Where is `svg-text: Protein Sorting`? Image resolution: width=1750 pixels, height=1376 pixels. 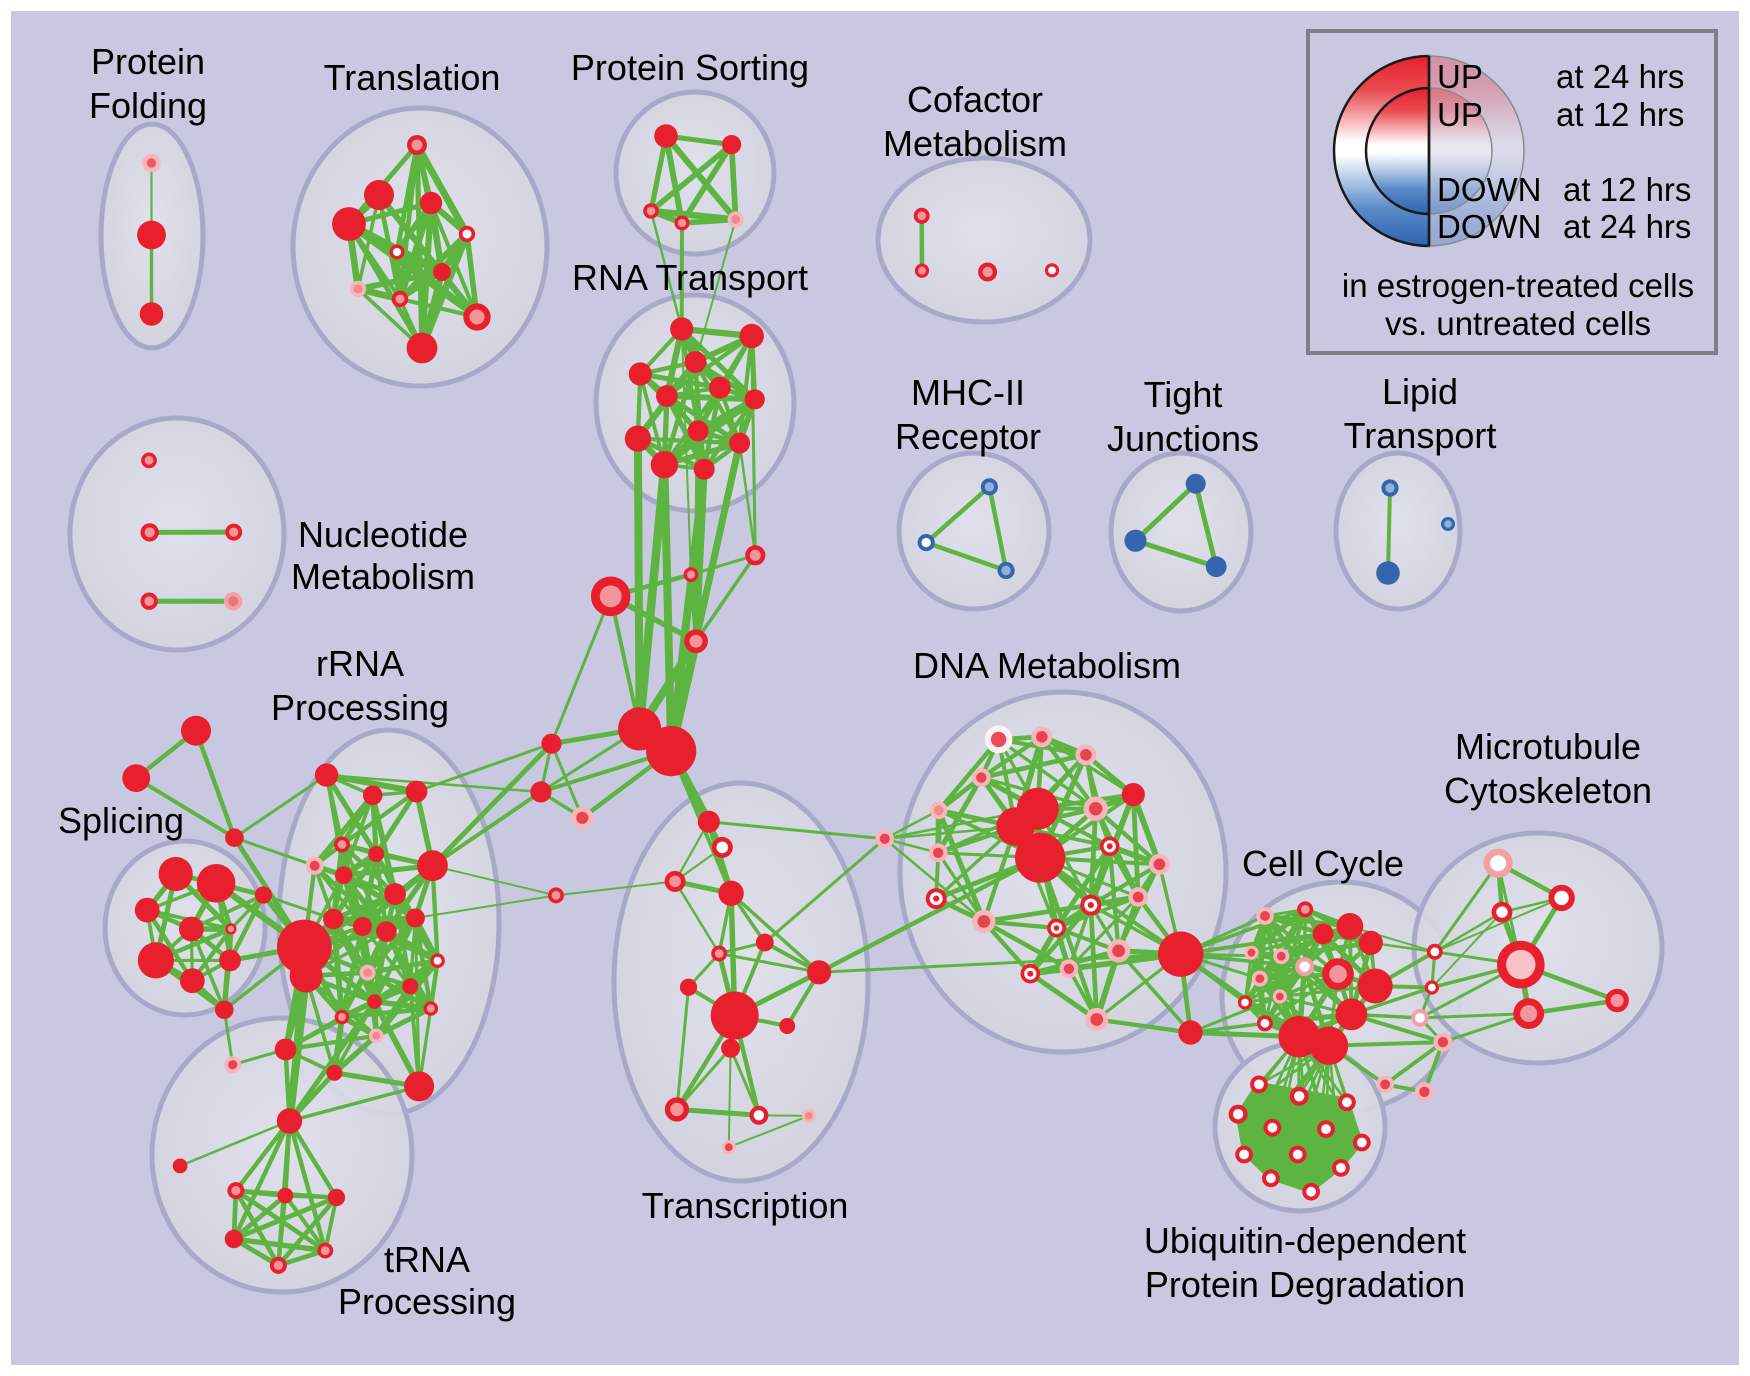 svg-text: Protein Sorting is located at coordinates (690, 67).